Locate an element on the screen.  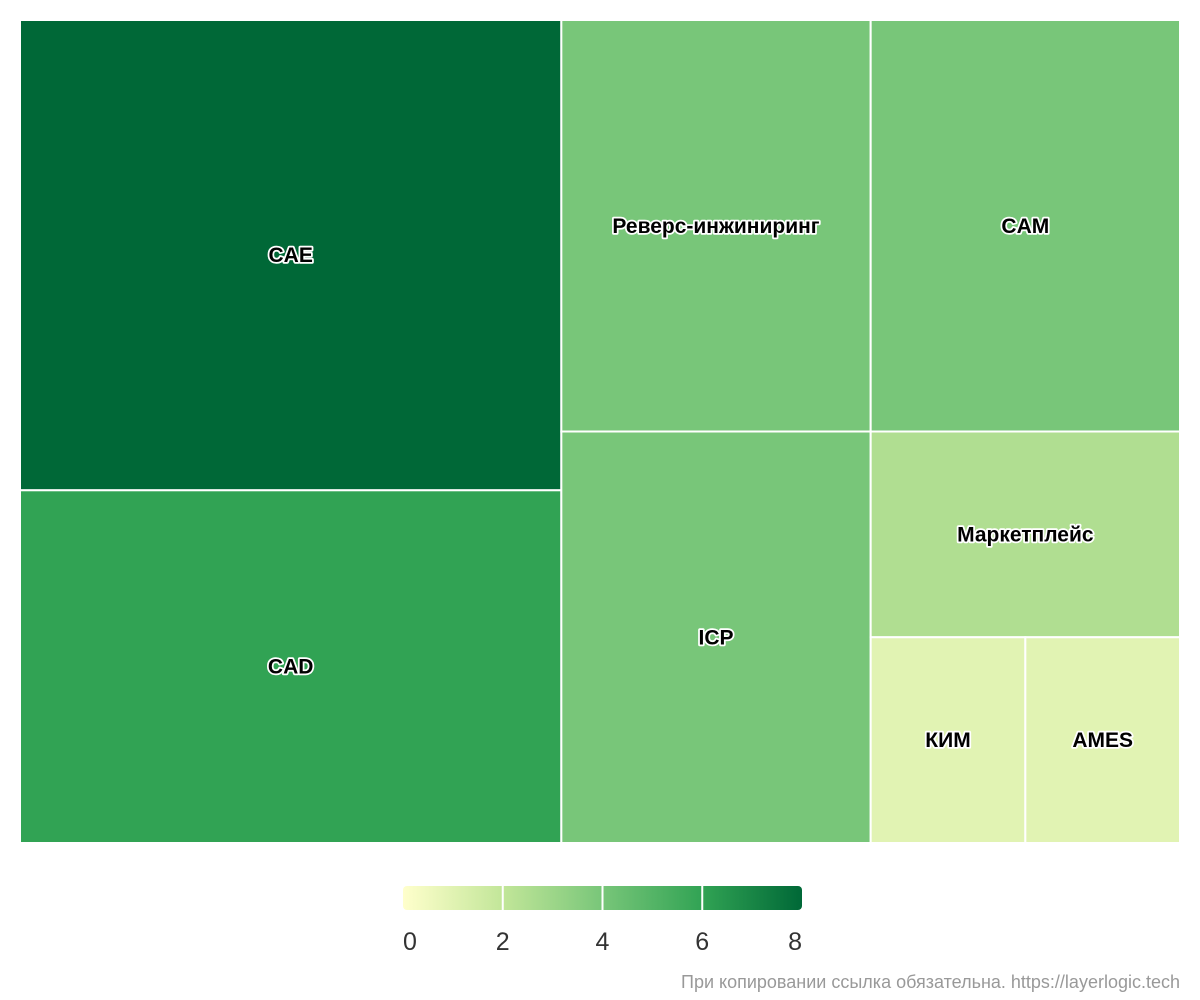
legend-tick-label: 6 is located at coordinates (702, 942).